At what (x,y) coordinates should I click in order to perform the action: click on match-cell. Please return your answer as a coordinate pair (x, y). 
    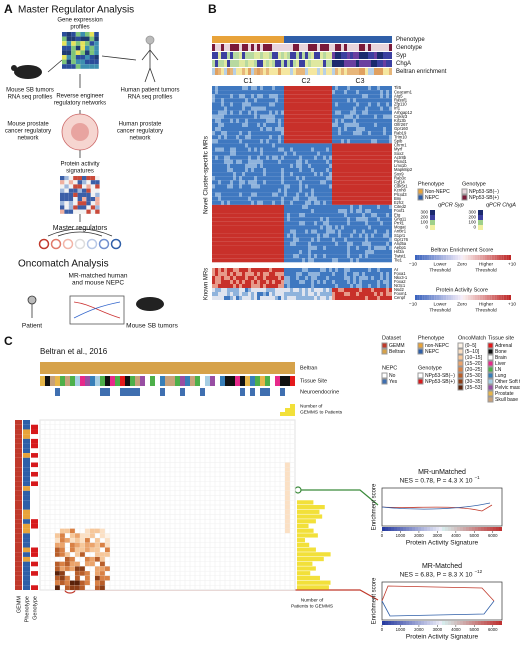
    Looking at the image, I should click on (287, 488).